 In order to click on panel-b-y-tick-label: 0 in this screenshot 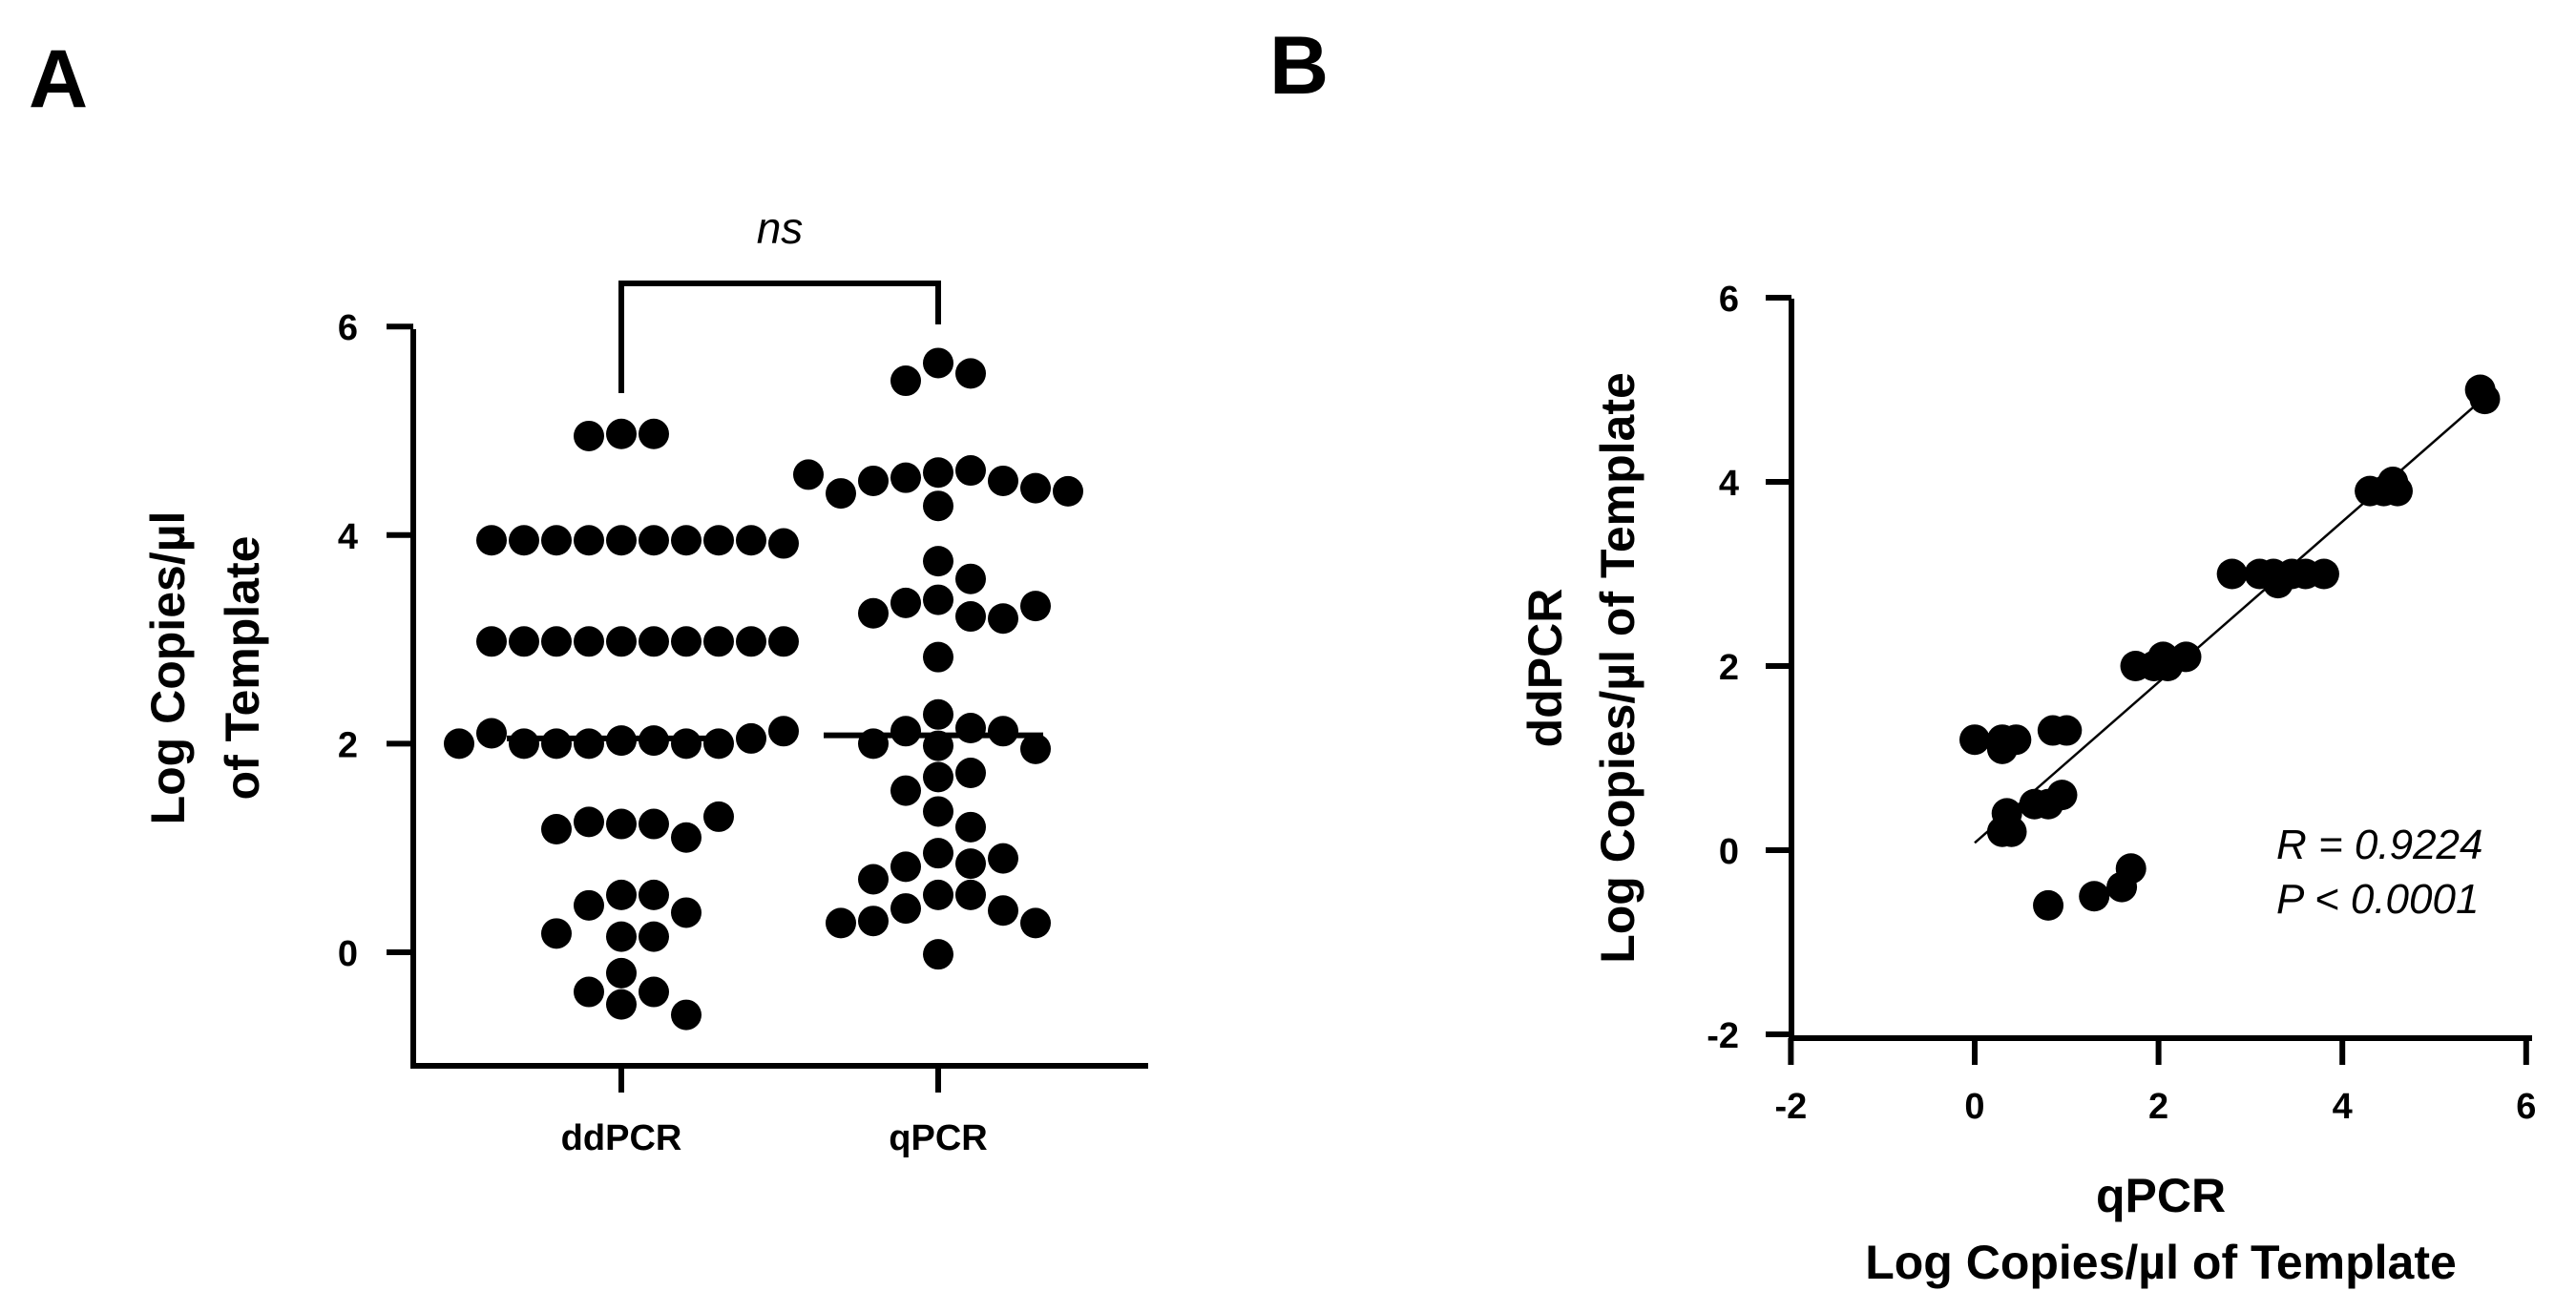, I will do `click(1729, 852)`.